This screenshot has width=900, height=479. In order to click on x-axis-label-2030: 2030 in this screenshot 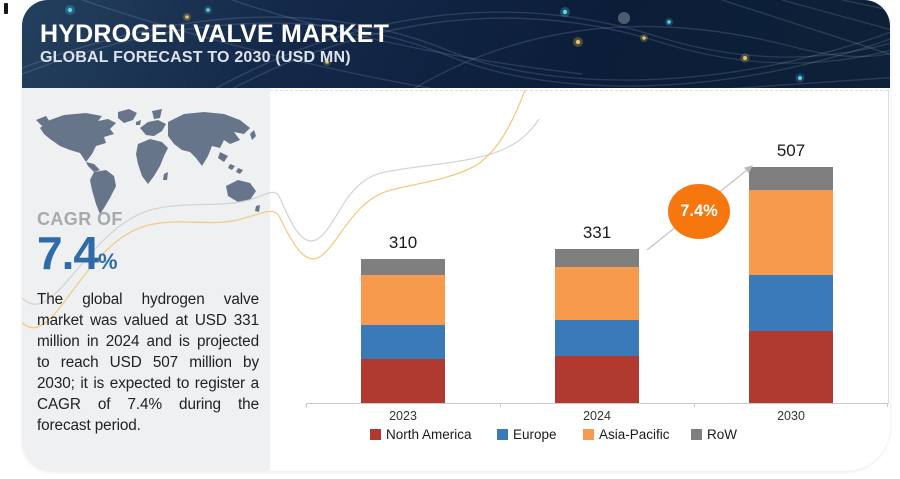, I will do `click(791, 416)`.